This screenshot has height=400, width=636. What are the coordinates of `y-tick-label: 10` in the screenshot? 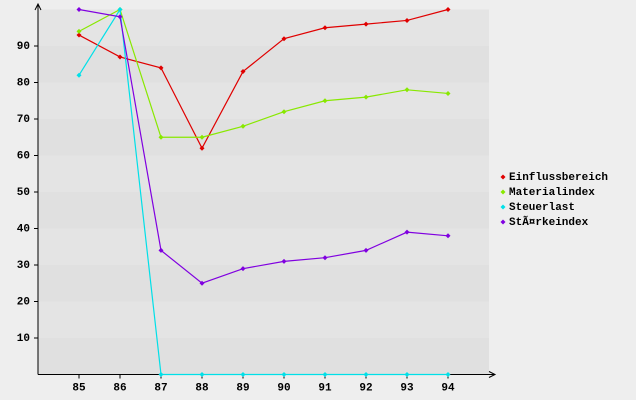 It's located at (23, 339).